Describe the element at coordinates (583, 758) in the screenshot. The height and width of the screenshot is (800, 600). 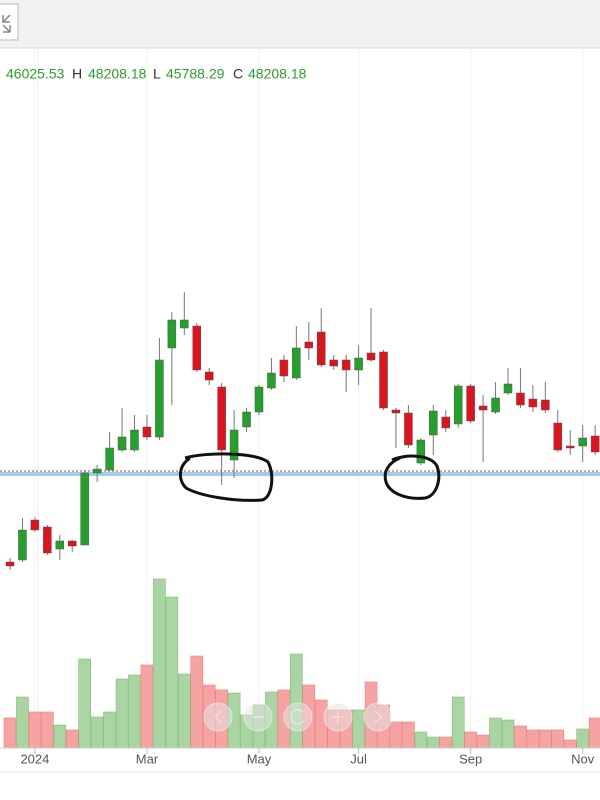
I see `x-tick-label: Nov` at that location.